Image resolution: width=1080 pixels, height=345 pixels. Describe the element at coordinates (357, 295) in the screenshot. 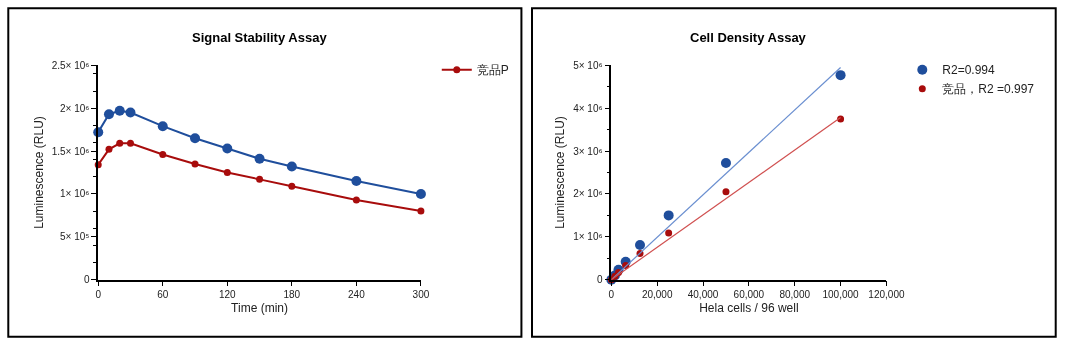

I see `x-tick-label: 240` at that location.